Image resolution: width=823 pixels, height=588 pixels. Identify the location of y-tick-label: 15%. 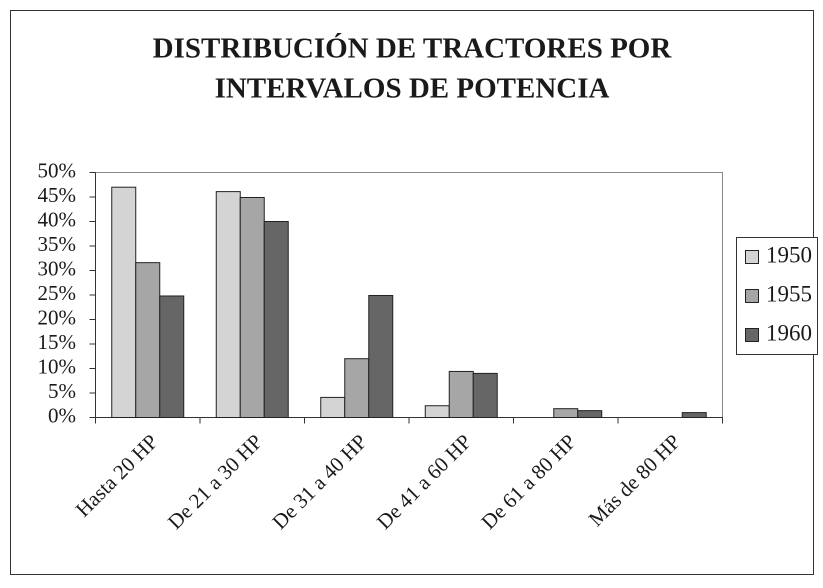
(57, 342).